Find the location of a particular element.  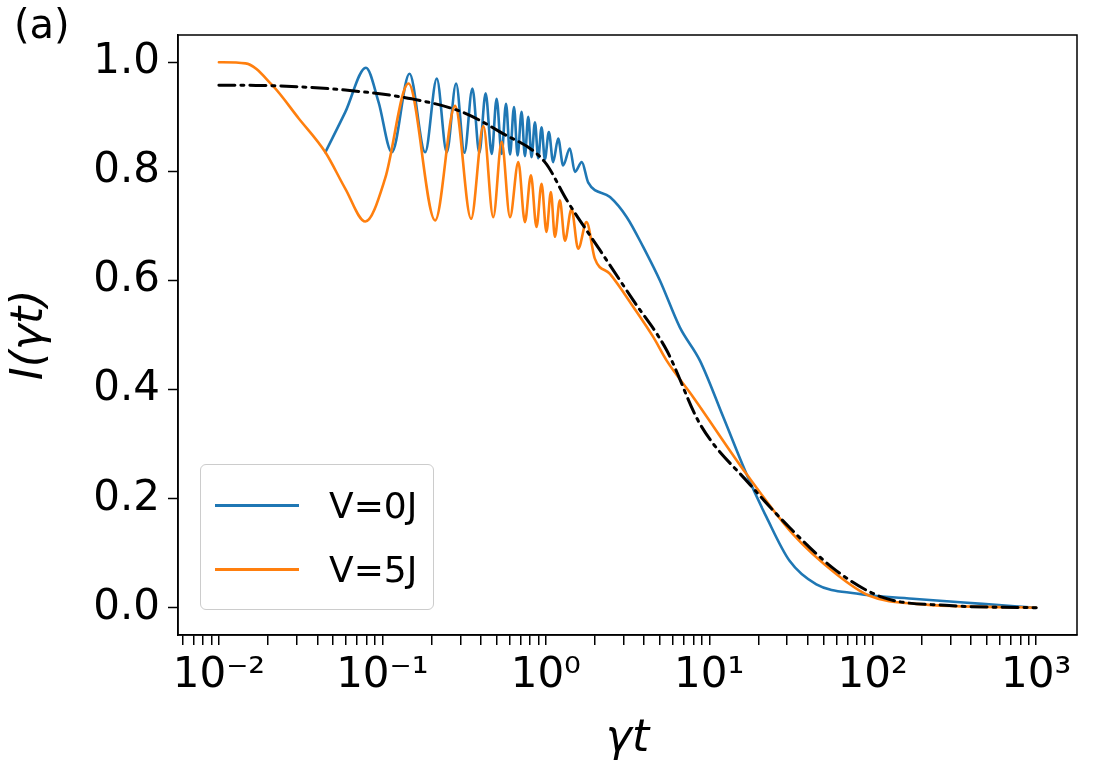

x-tick-label: 10² is located at coordinates (872, 673).